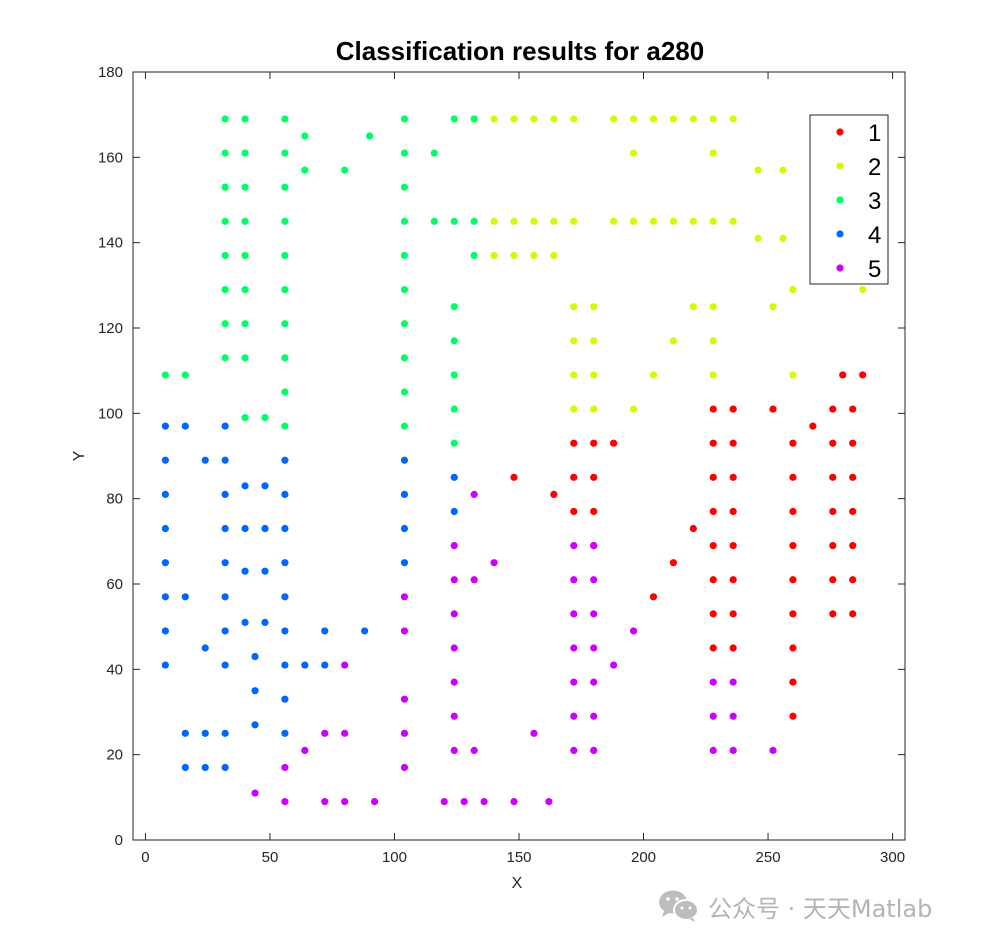 The width and height of the screenshot is (1000, 944). What do you see at coordinates (114, 499) in the screenshot?
I see `y-tick-label: 80` at bounding box center [114, 499].